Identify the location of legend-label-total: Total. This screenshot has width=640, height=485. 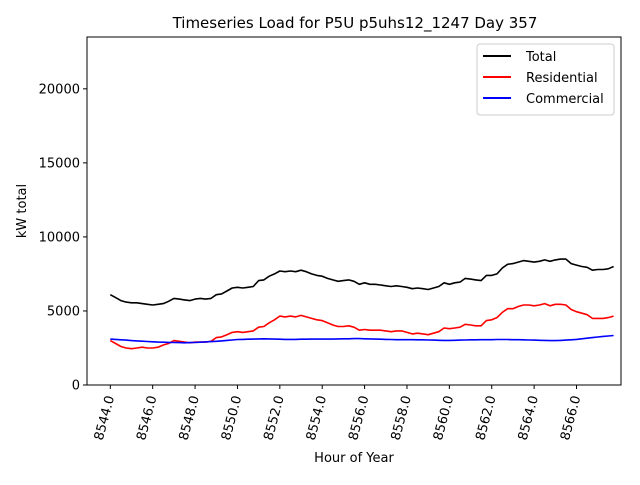
(540, 57).